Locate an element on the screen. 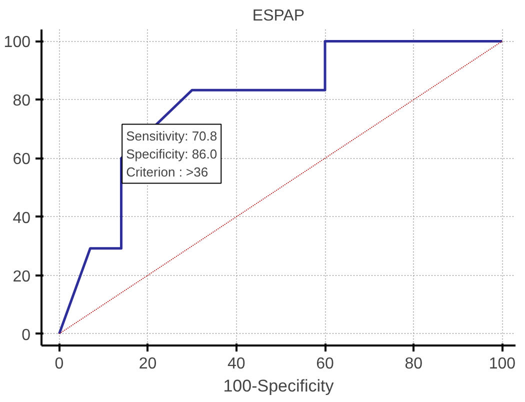 Image resolution: width=525 pixels, height=402 pixels. chart-title: ESPAP is located at coordinates (278, 16).